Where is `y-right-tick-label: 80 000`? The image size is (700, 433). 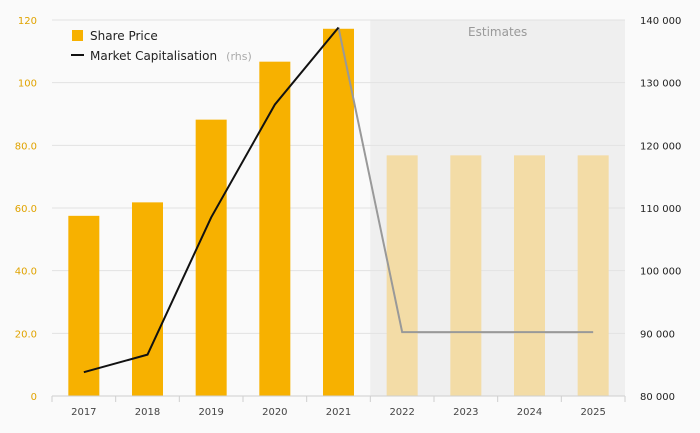
y-right-tick-label: 80 000 is located at coordinates (657, 397).